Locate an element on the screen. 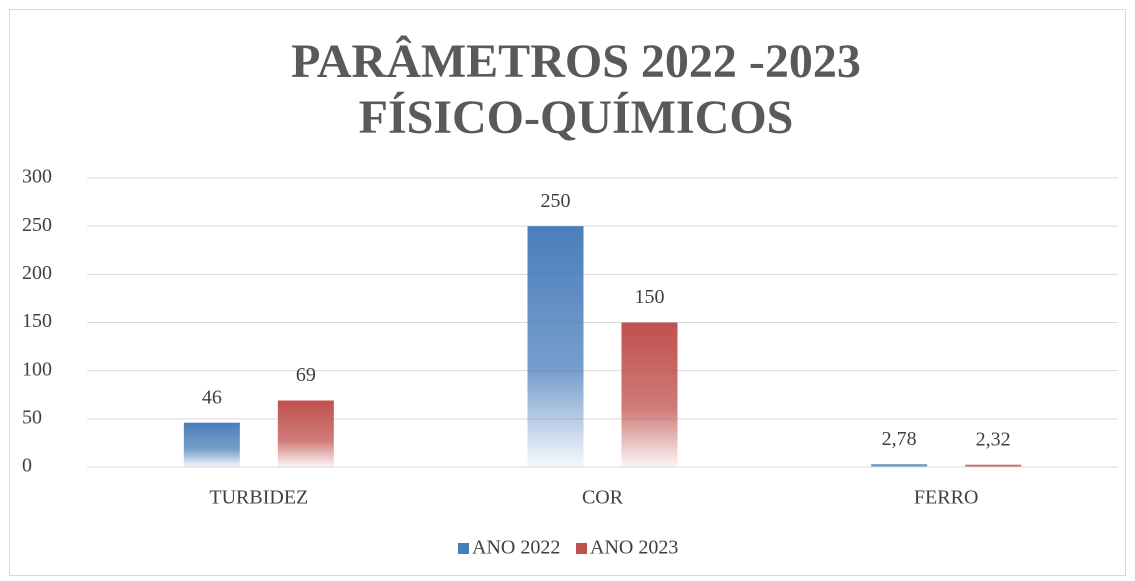 This screenshot has width=1135, height=581. data-label: 2,78 is located at coordinates (899, 439).